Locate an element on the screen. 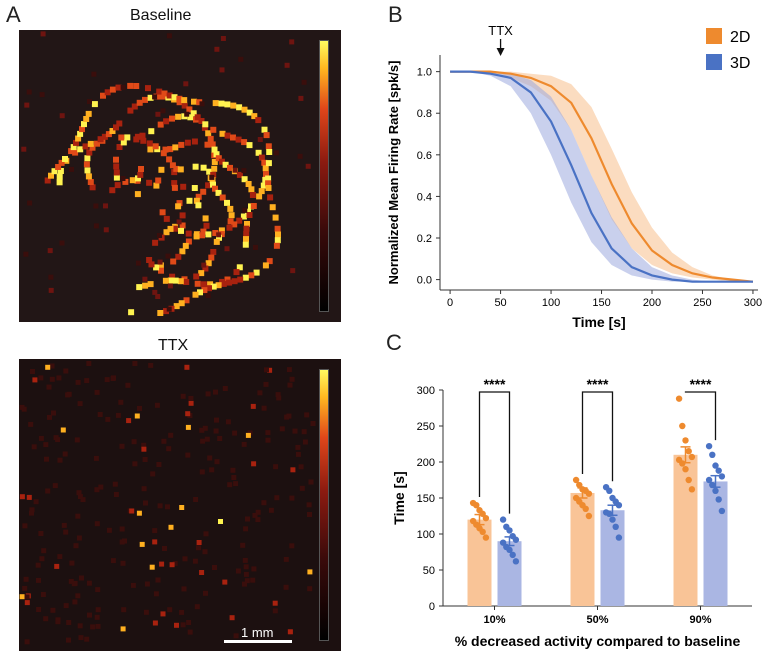 Image resolution: width=764 pixels, height=656 pixels. bar-3D-50% is located at coordinates (612, 558).